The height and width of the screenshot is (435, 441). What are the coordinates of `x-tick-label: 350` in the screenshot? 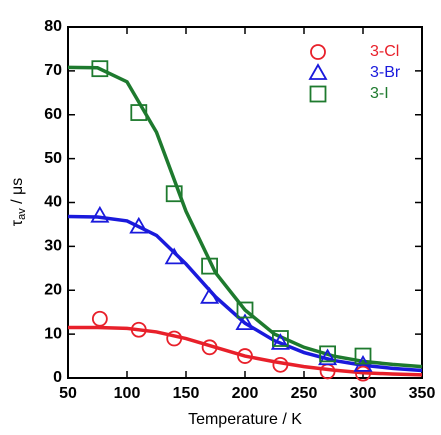 It's located at (422, 393).